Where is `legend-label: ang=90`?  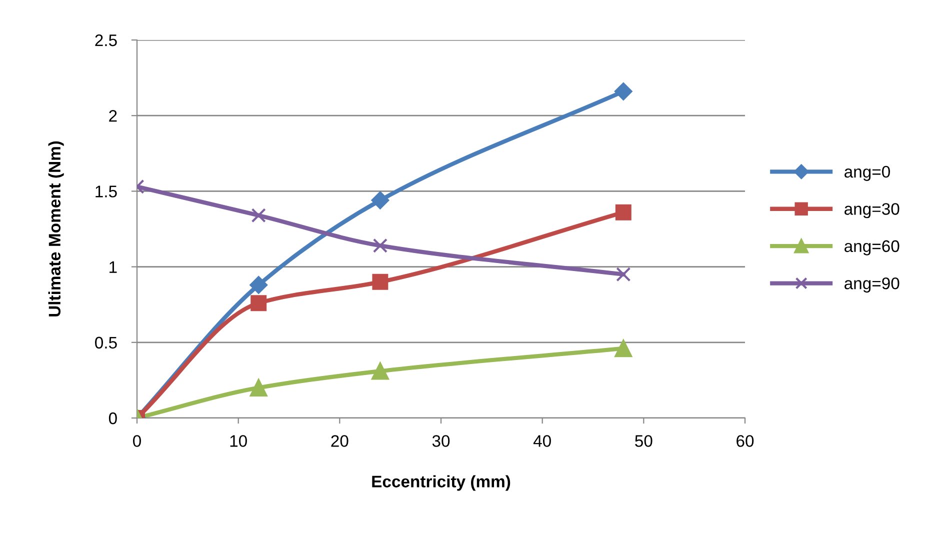
legend-label: ang=90 is located at coordinates (872, 285).